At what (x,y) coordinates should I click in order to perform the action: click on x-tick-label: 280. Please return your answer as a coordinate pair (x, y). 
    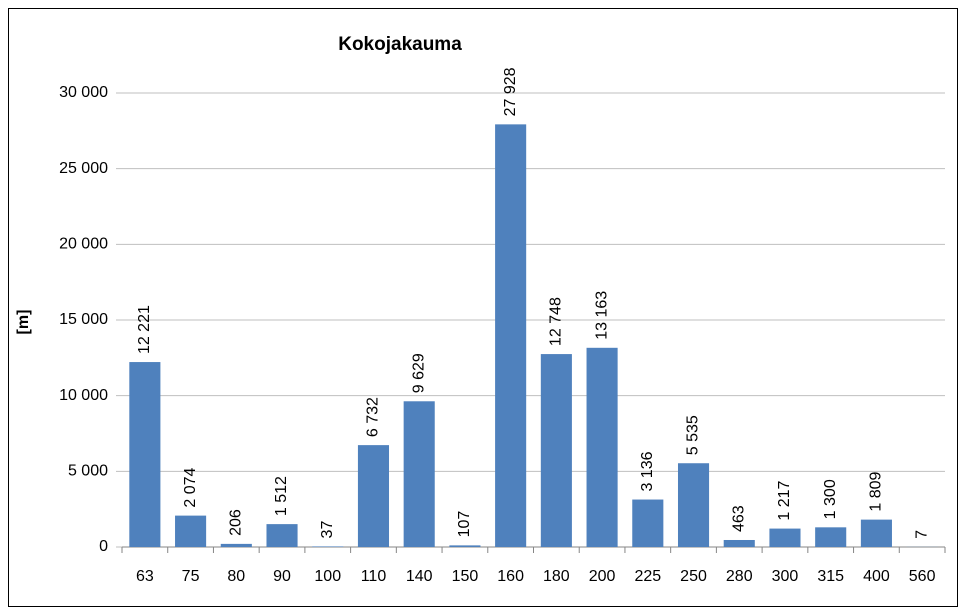
    Looking at the image, I should click on (739, 576).